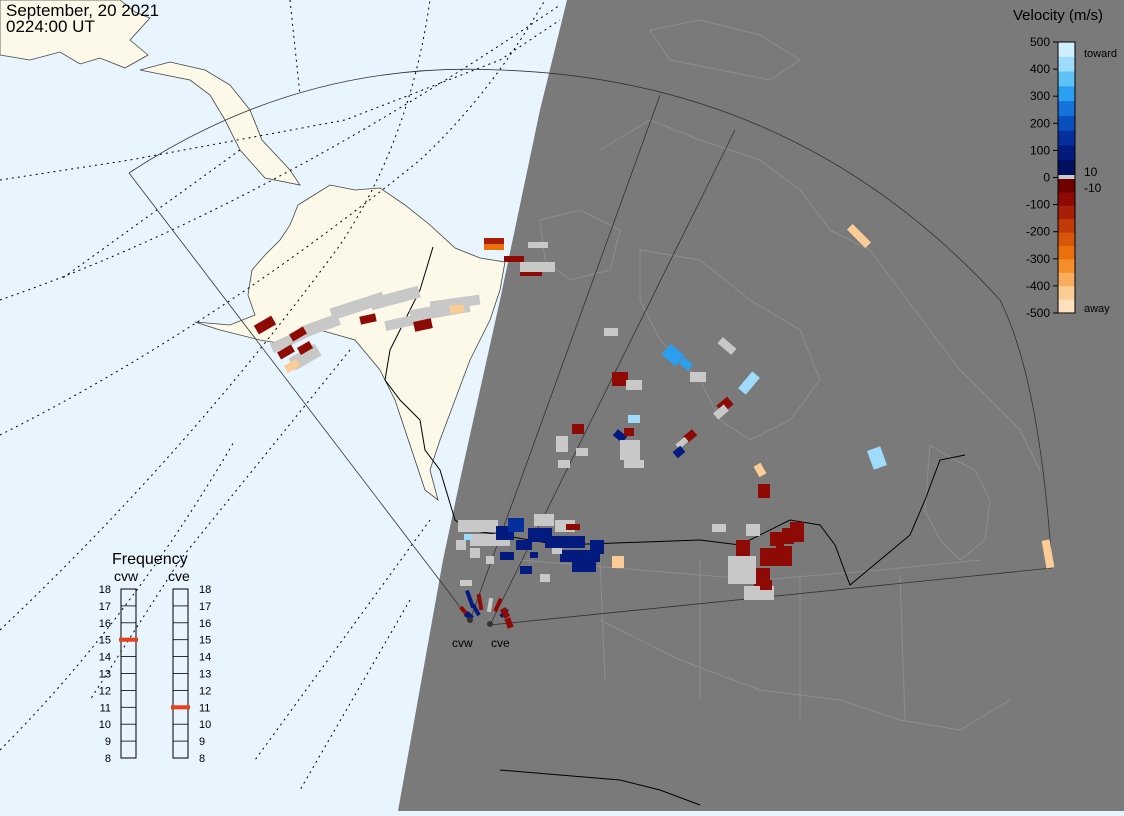 The image size is (1124, 816). I want to click on frequency-scale-label-left: 13, so click(105, 675).